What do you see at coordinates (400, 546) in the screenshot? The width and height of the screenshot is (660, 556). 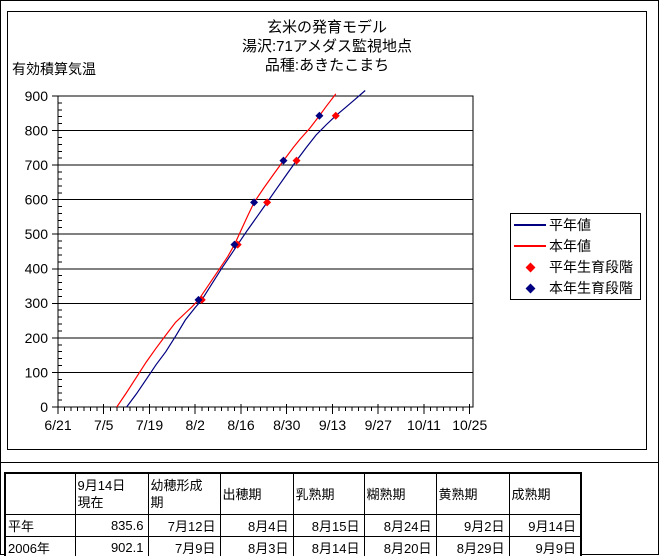 I see `table-cell: 8月20日` at bounding box center [400, 546].